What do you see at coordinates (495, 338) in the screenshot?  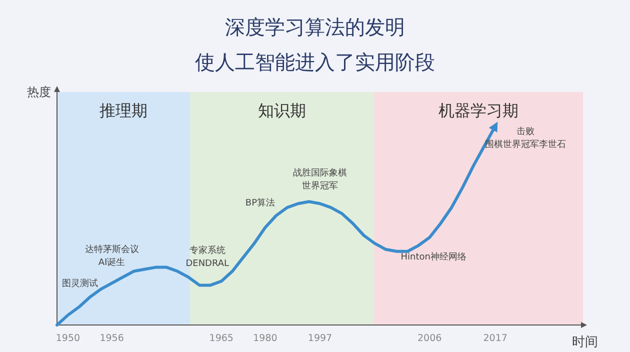 I see `x-tick-label: 2017` at bounding box center [495, 338].